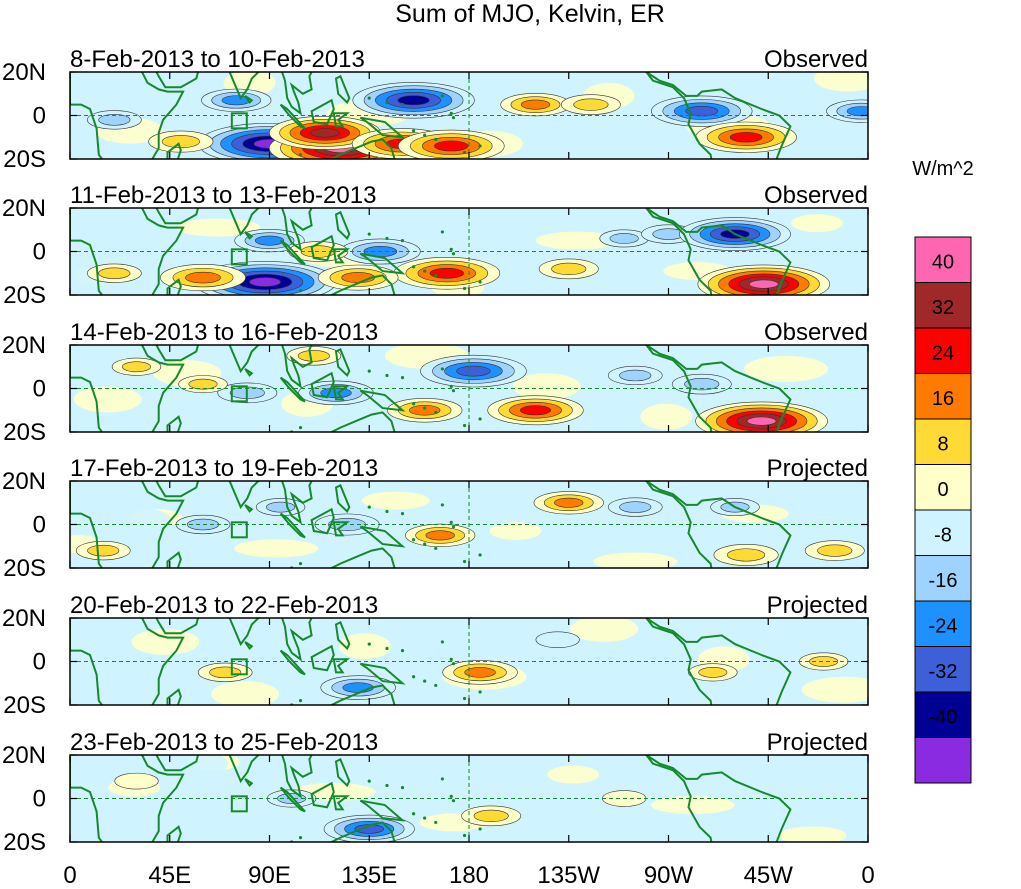 Image resolution: width=1021 pixels, height=889 pixels. What do you see at coordinates (943, 263) in the screenshot?
I see `colorbar-tick-label: 40` at bounding box center [943, 263].